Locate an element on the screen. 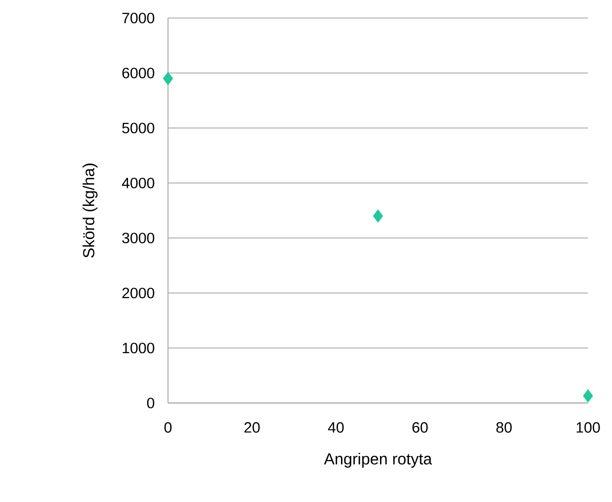 Image resolution: width=612 pixels, height=502 pixels. y-tick-label: 7000 is located at coordinates (138, 18).